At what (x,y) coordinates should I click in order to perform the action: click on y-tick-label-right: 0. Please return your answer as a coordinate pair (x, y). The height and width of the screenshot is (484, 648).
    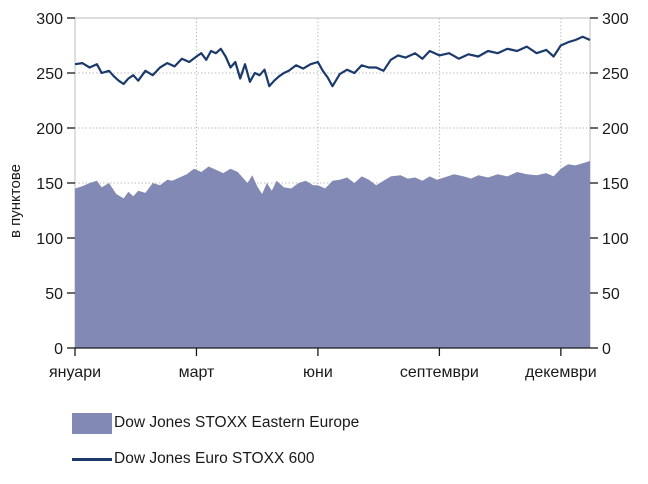
    Looking at the image, I should click on (606, 349).